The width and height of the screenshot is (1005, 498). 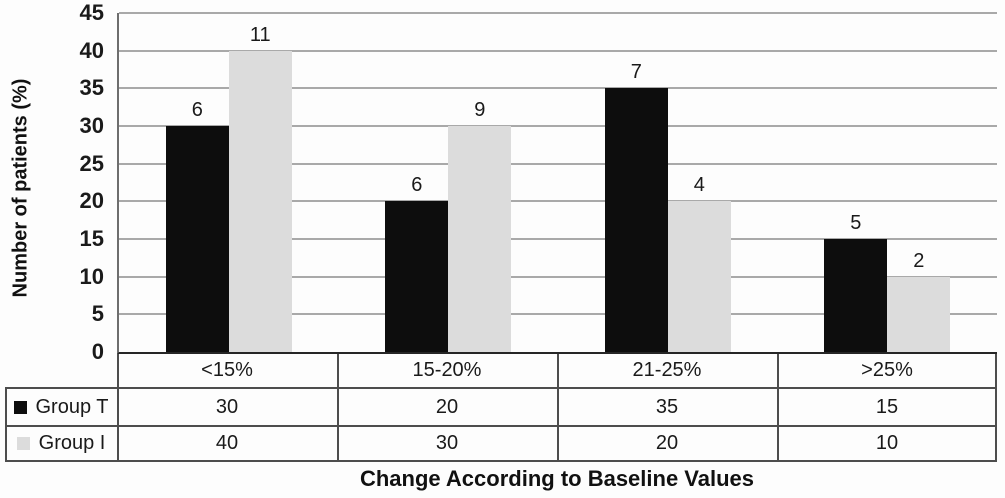 What do you see at coordinates (887, 370) in the screenshot?
I see `category-cell: >25%` at bounding box center [887, 370].